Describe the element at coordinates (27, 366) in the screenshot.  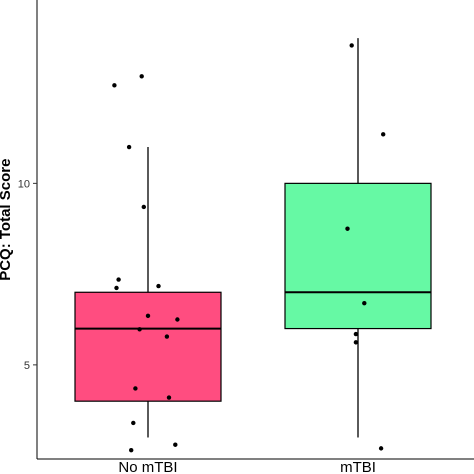
I see `y-tick-label: 5` at that location.